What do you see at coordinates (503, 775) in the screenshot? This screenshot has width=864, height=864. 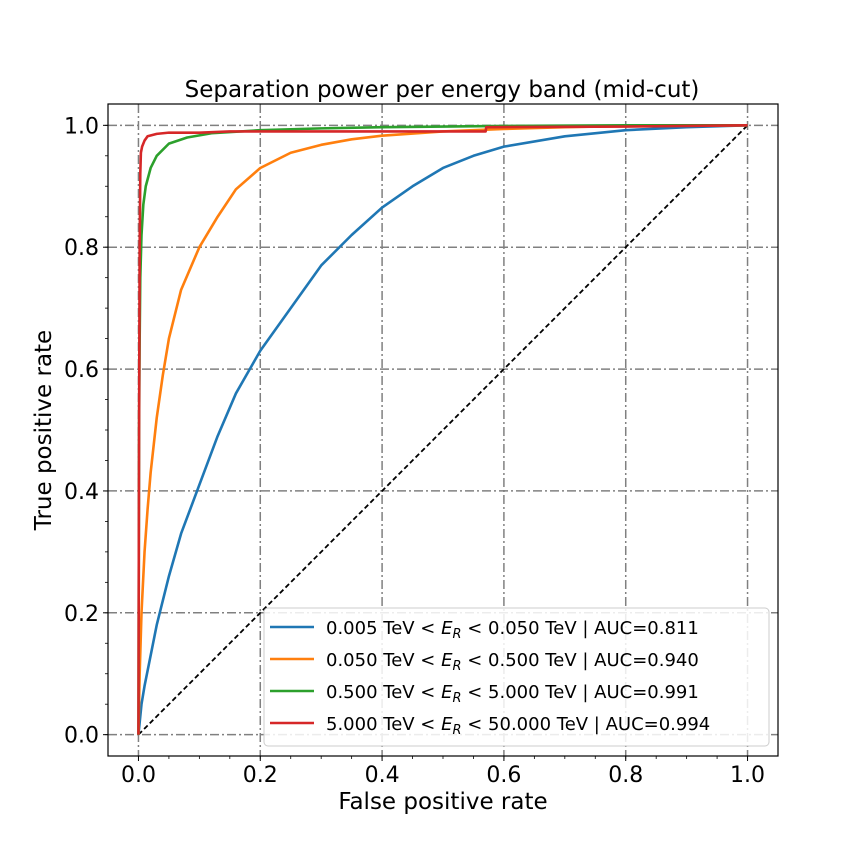 I see `x-tick-label: 0.6` at bounding box center [503, 775].